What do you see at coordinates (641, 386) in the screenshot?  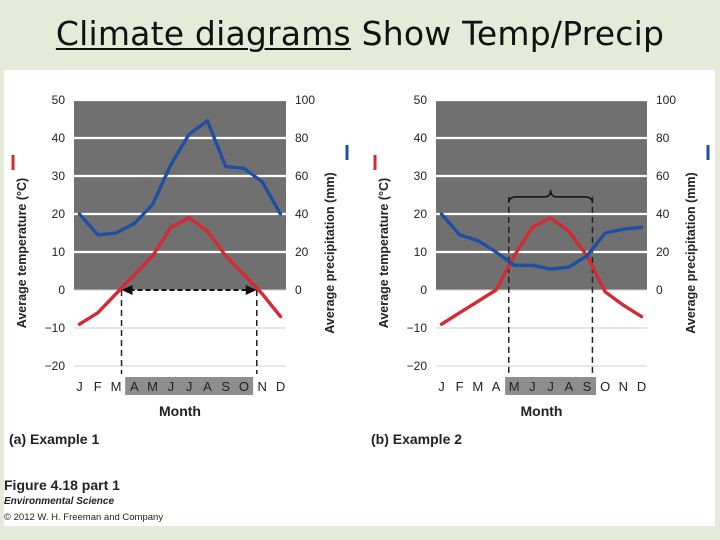 I see `p2-month-tick-label: D` at bounding box center [641, 386].